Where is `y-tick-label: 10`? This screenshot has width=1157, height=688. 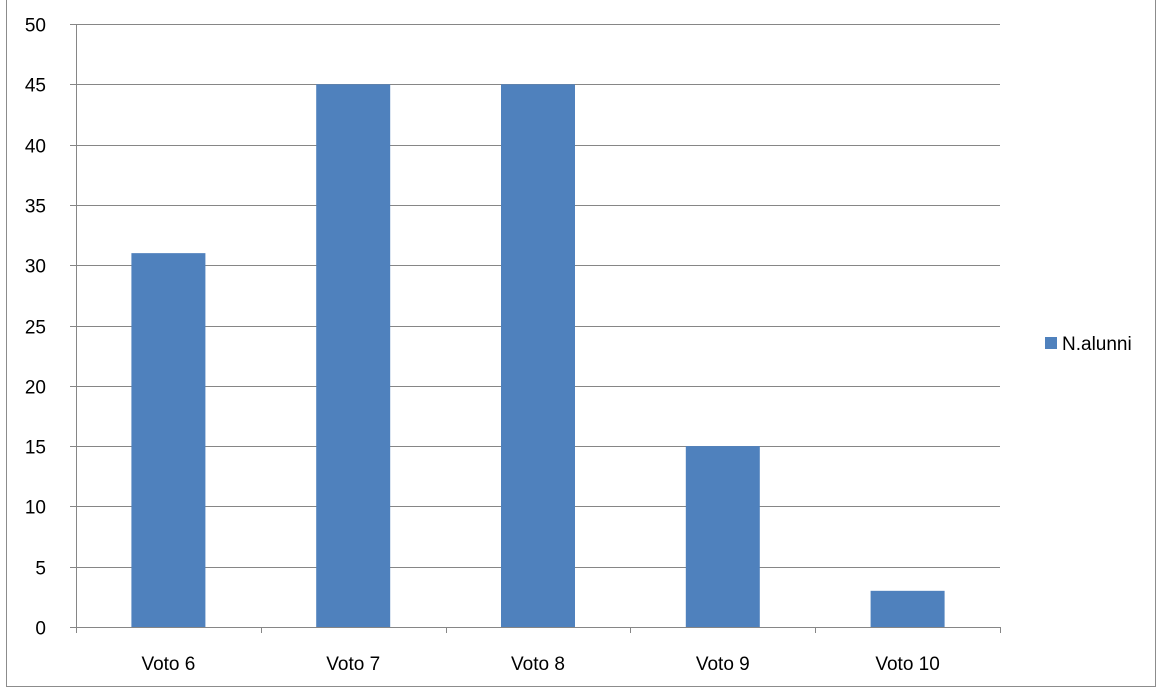 y-tick-label: 10 is located at coordinates (35, 508).